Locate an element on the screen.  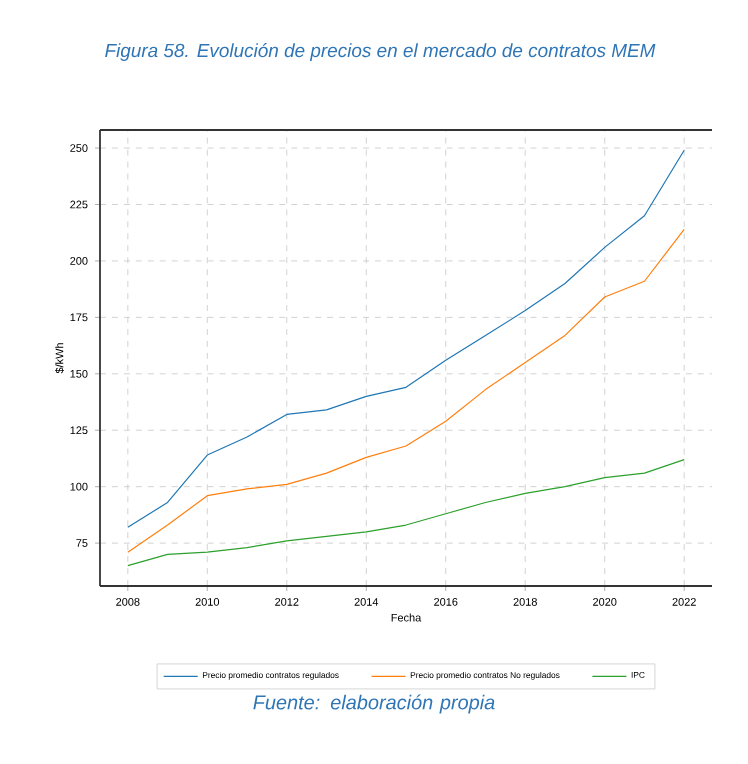
source-note: Fuente: elaboración propia is located at coordinates (374, 704).